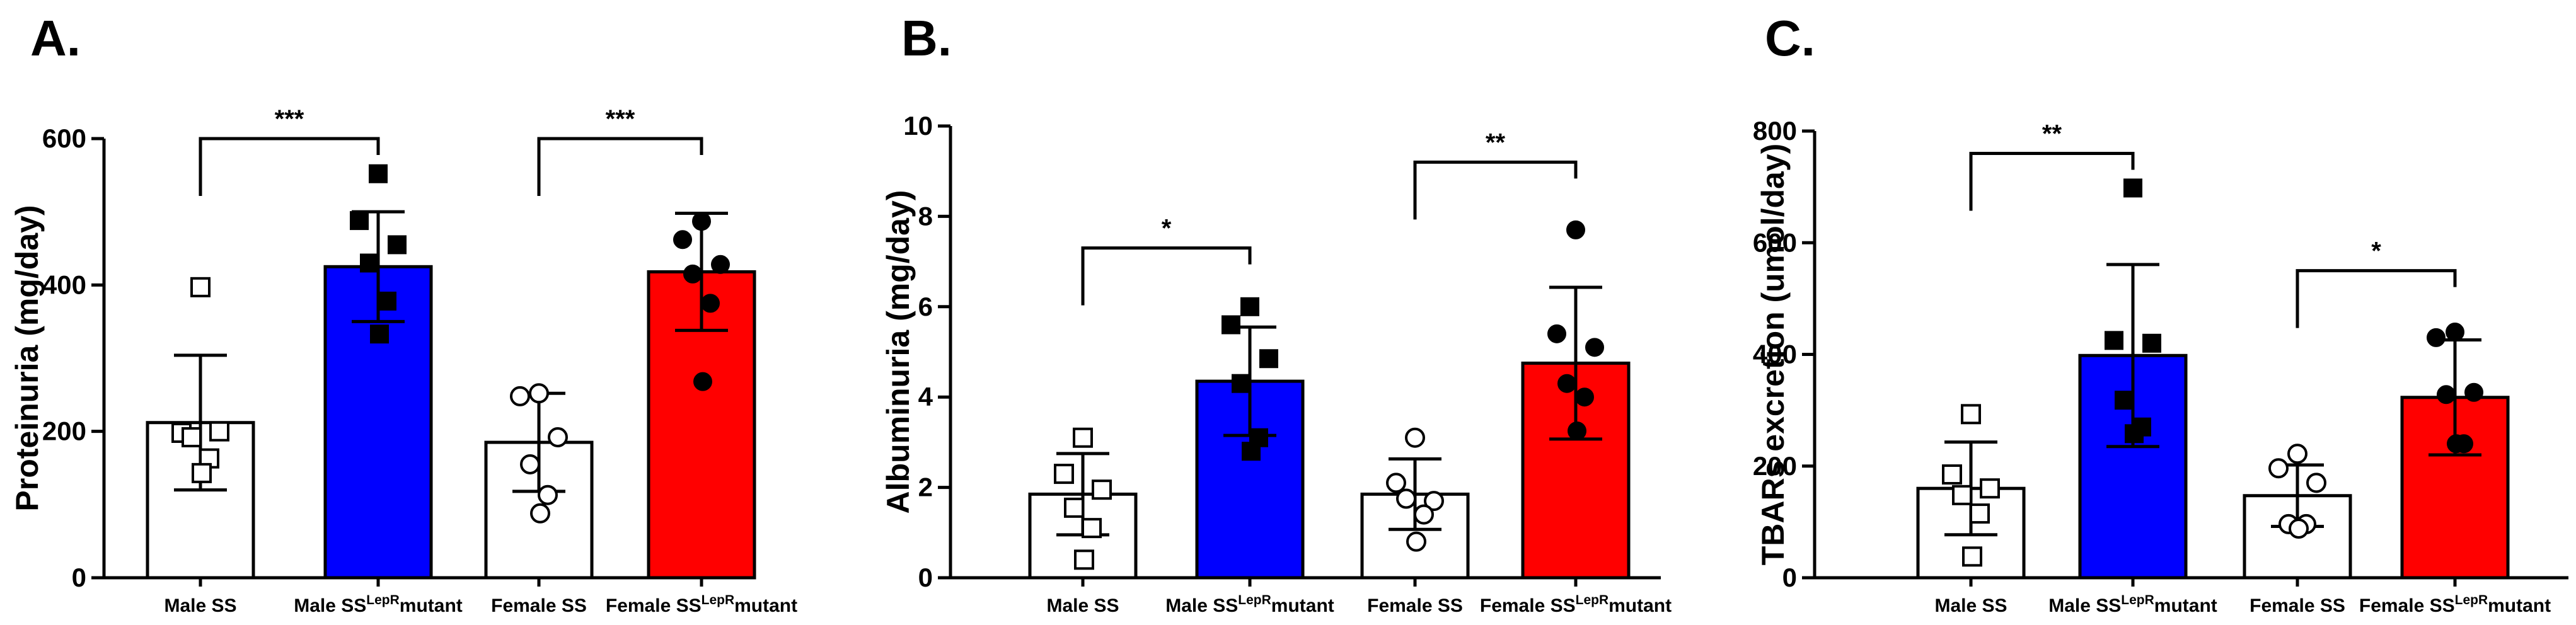 The height and width of the screenshot is (625, 2576). I want to click on y-tick-label: 600, so click(64, 138).